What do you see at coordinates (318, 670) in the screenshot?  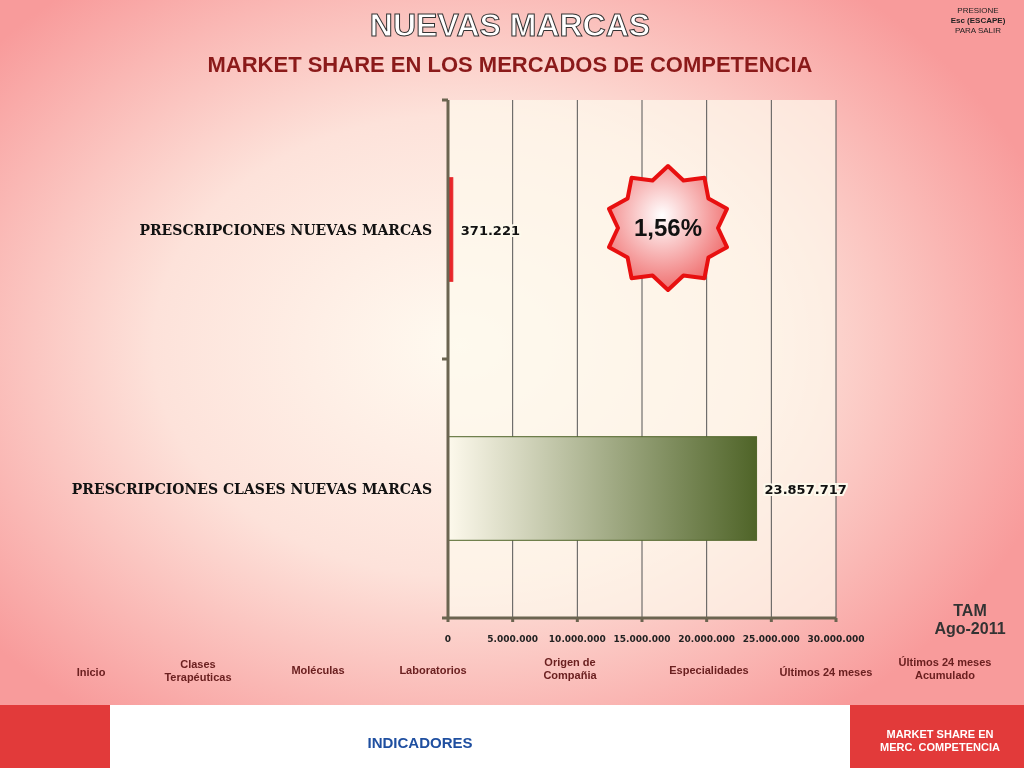 I see `text: Moléculas` at bounding box center [318, 670].